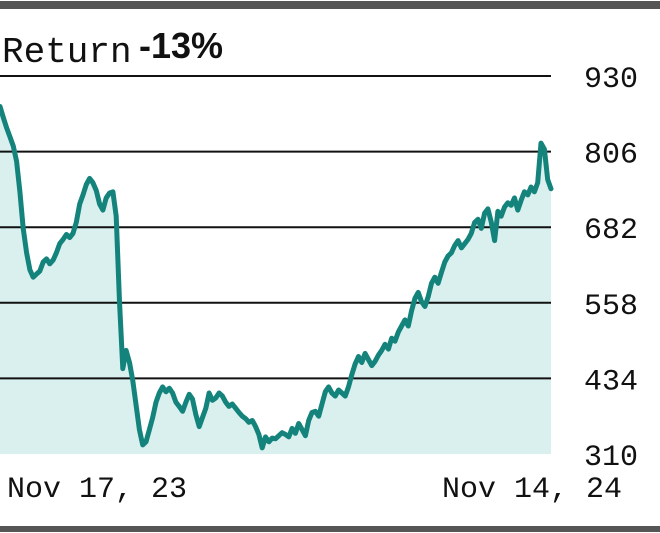  What do you see at coordinates (611, 156) in the screenshot?
I see `y-tick-label-806: 806` at bounding box center [611, 156].